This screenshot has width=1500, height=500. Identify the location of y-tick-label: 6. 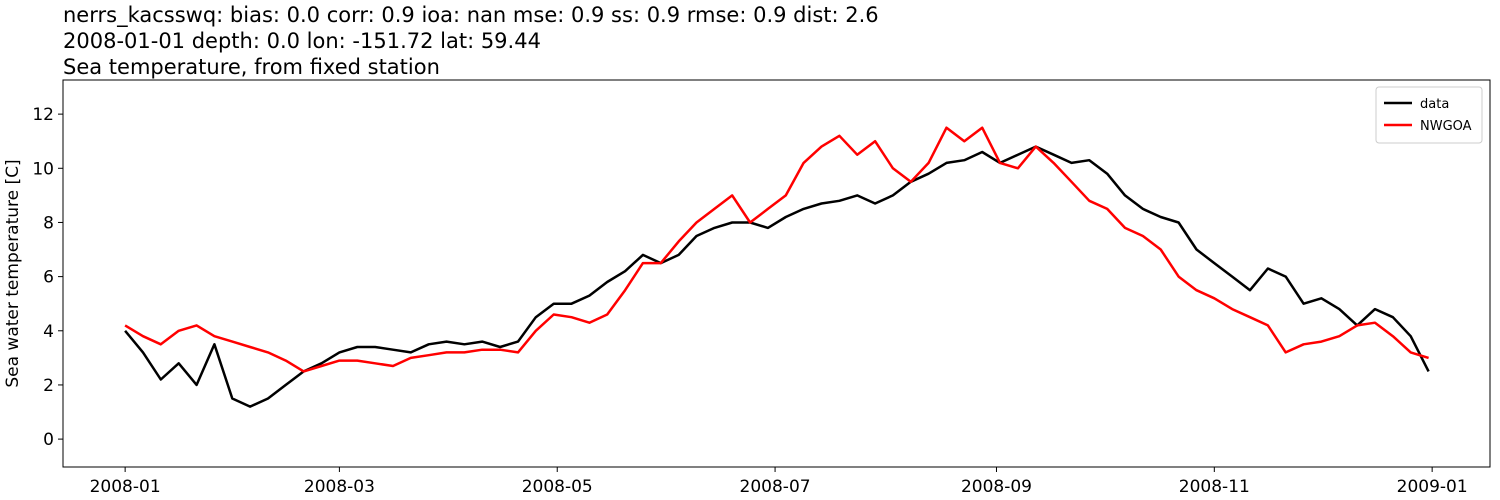
(48, 278).